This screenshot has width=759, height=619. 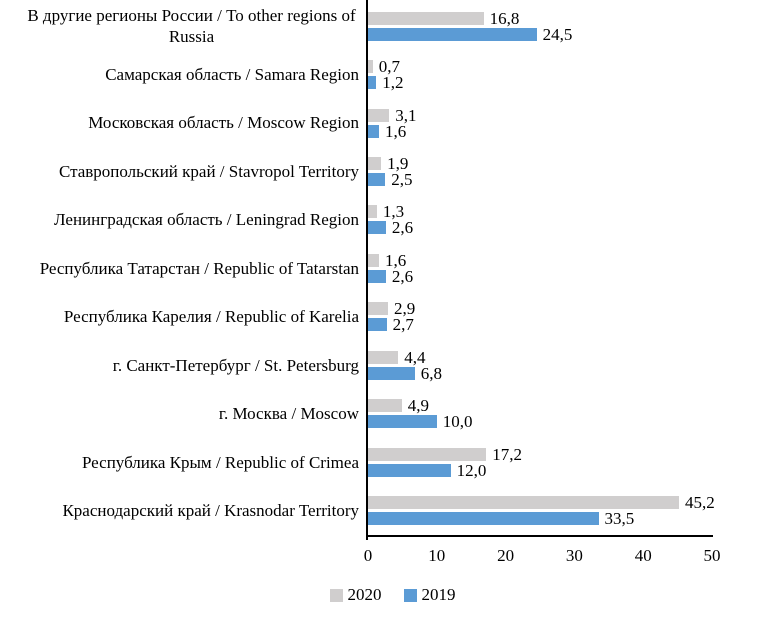 I want to click on bars-cell: 45,2 33,5, so click(x=562, y=510).